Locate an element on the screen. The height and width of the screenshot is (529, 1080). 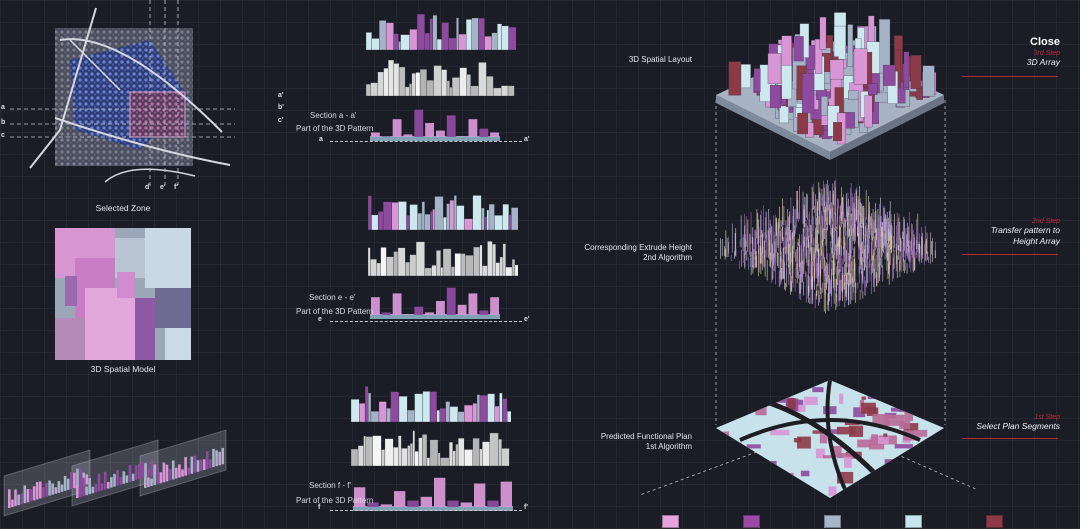
legend-swatch-bluegray is located at coordinates (832, 521).